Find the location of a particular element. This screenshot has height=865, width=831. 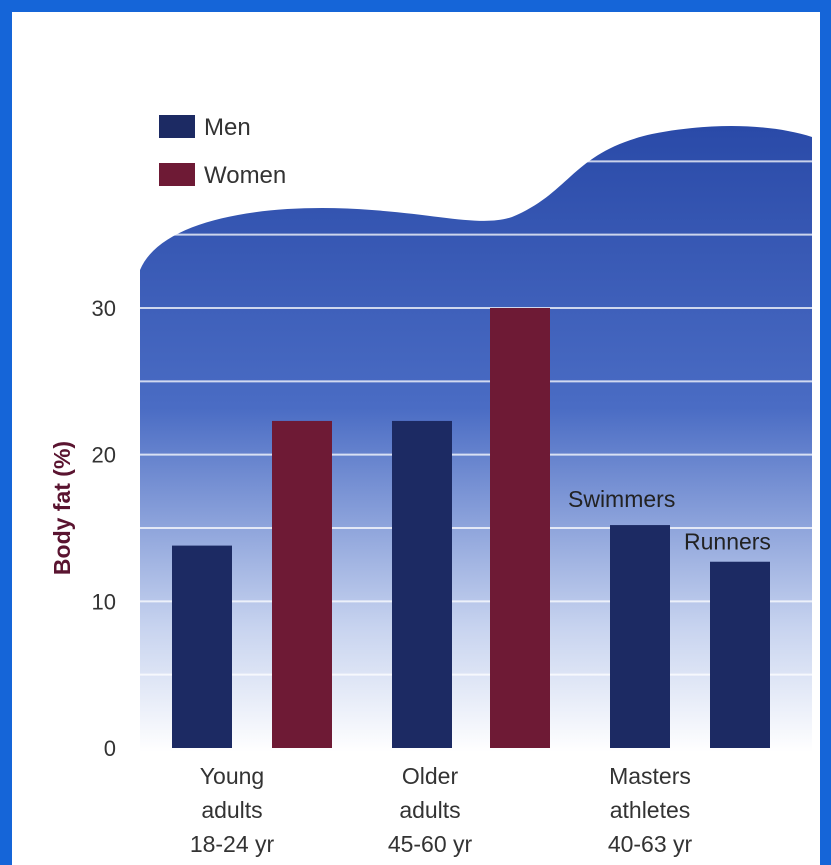

legend: Men Women is located at coordinates (222, 151).